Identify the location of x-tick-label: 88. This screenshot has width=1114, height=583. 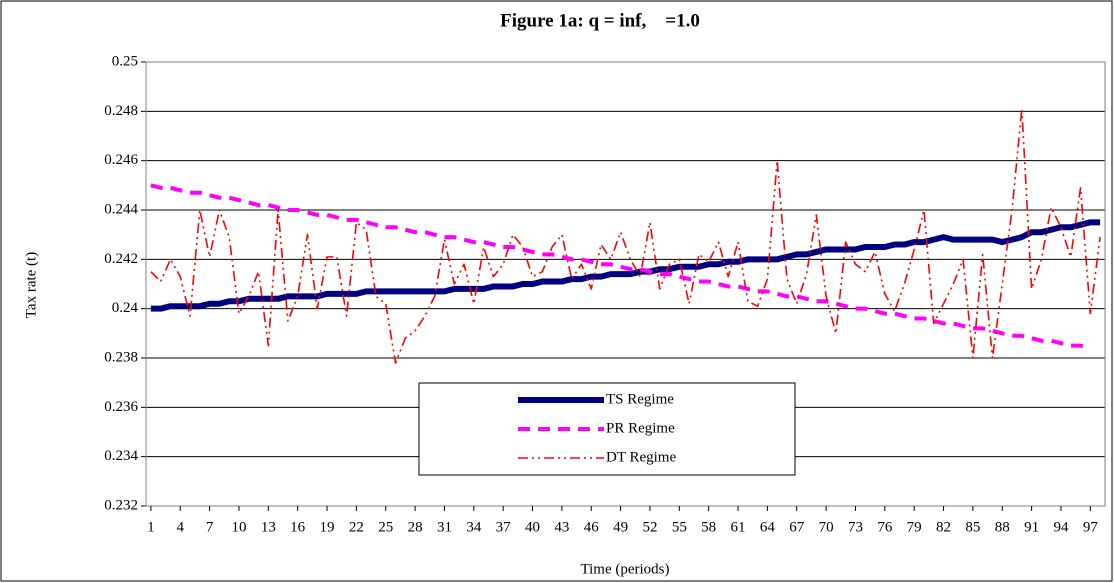
(1002, 527).